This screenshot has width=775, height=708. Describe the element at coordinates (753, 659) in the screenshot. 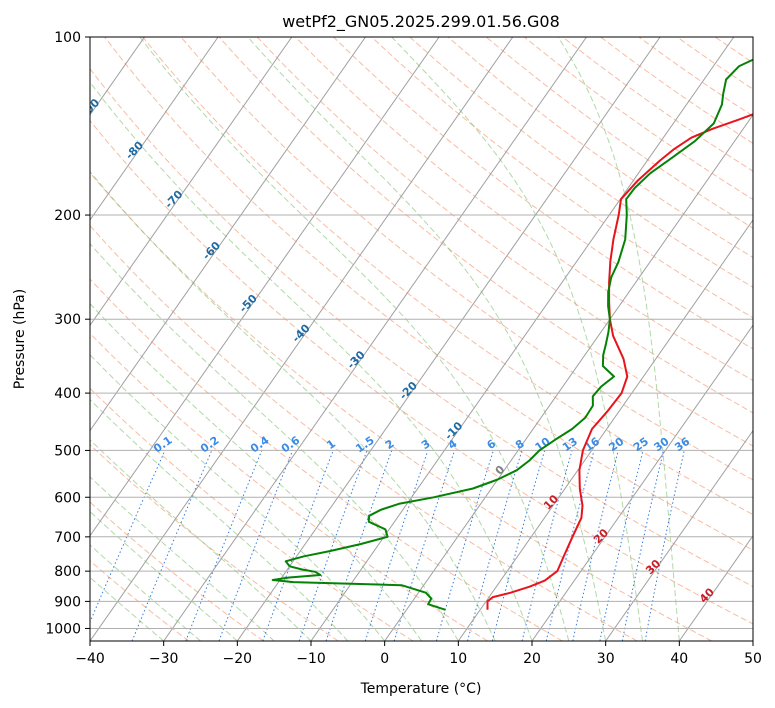

I see `x-tick-label: 50` at that location.